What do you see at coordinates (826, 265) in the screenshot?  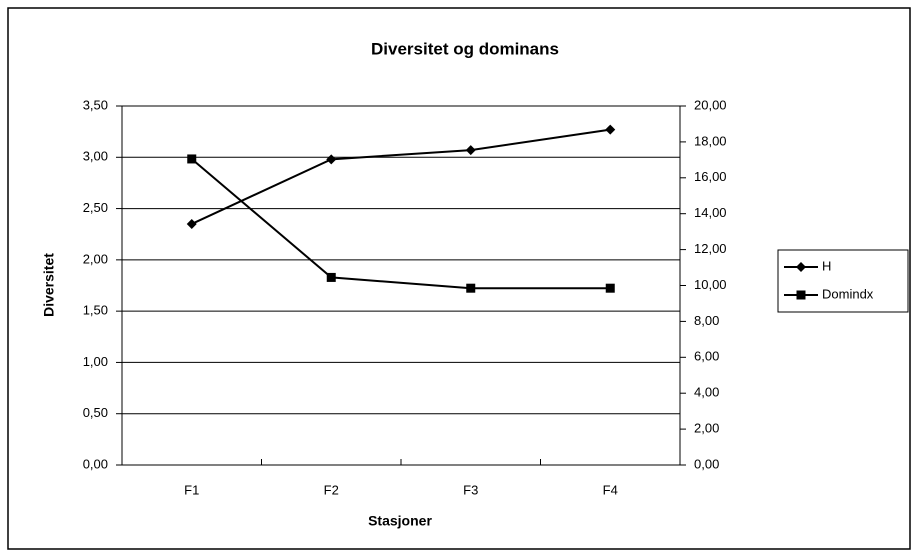 I see `legend-label: H` at bounding box center [826, 265].